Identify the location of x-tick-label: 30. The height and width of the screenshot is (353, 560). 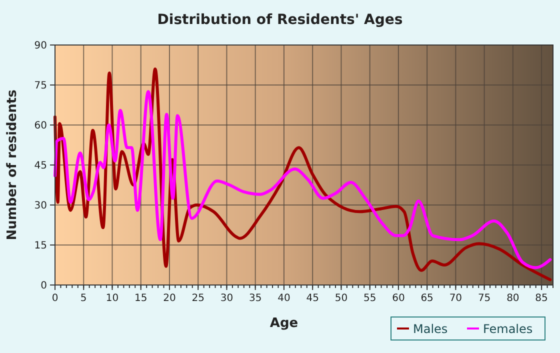
(227, 298).